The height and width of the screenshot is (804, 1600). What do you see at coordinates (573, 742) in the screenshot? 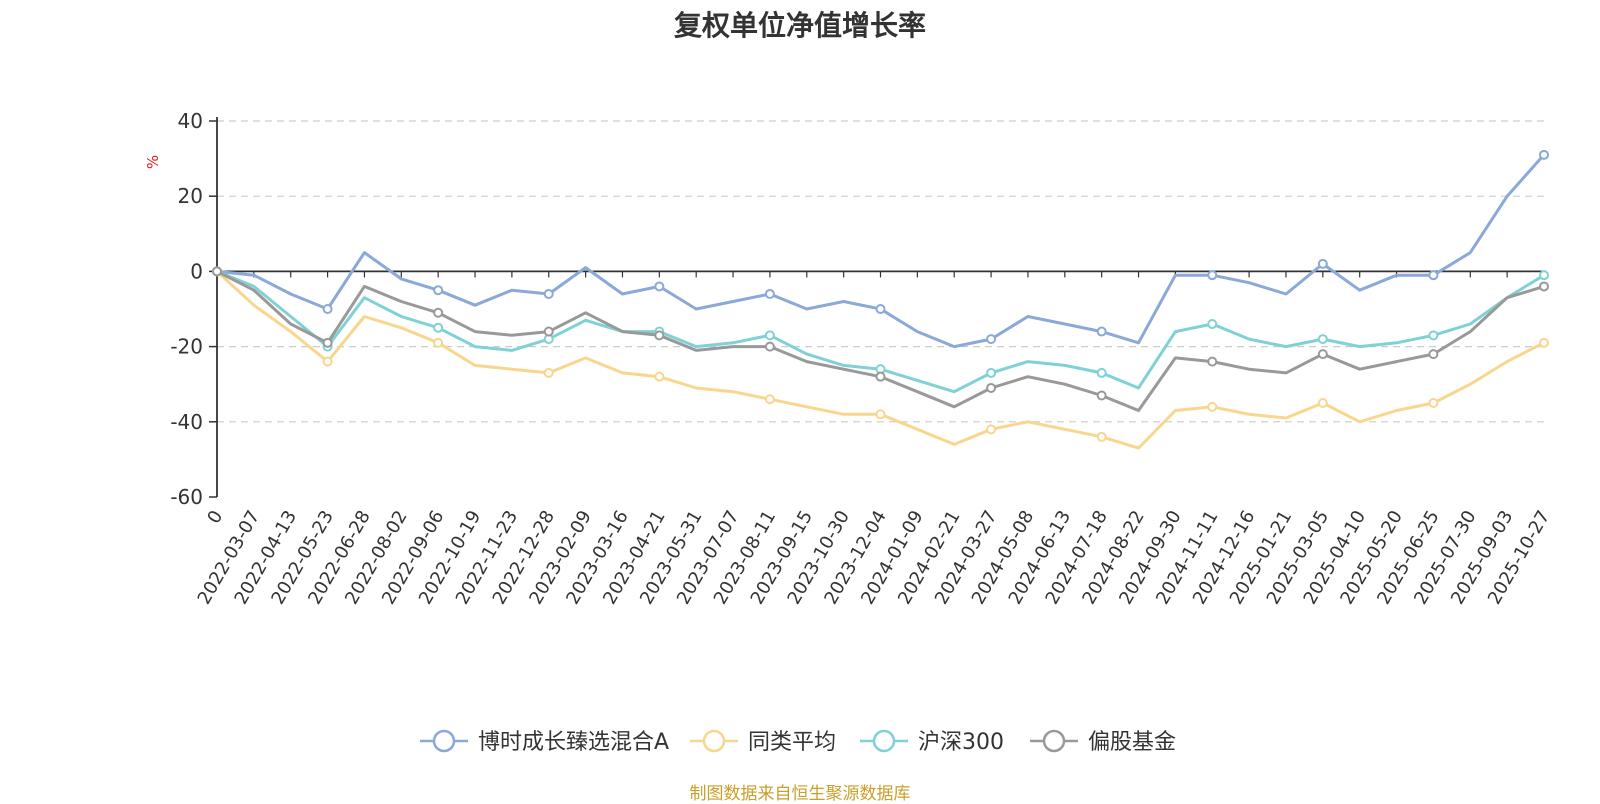
I see `legend-label: 博时成长臻选混合A` at bounding box center [573, 742].